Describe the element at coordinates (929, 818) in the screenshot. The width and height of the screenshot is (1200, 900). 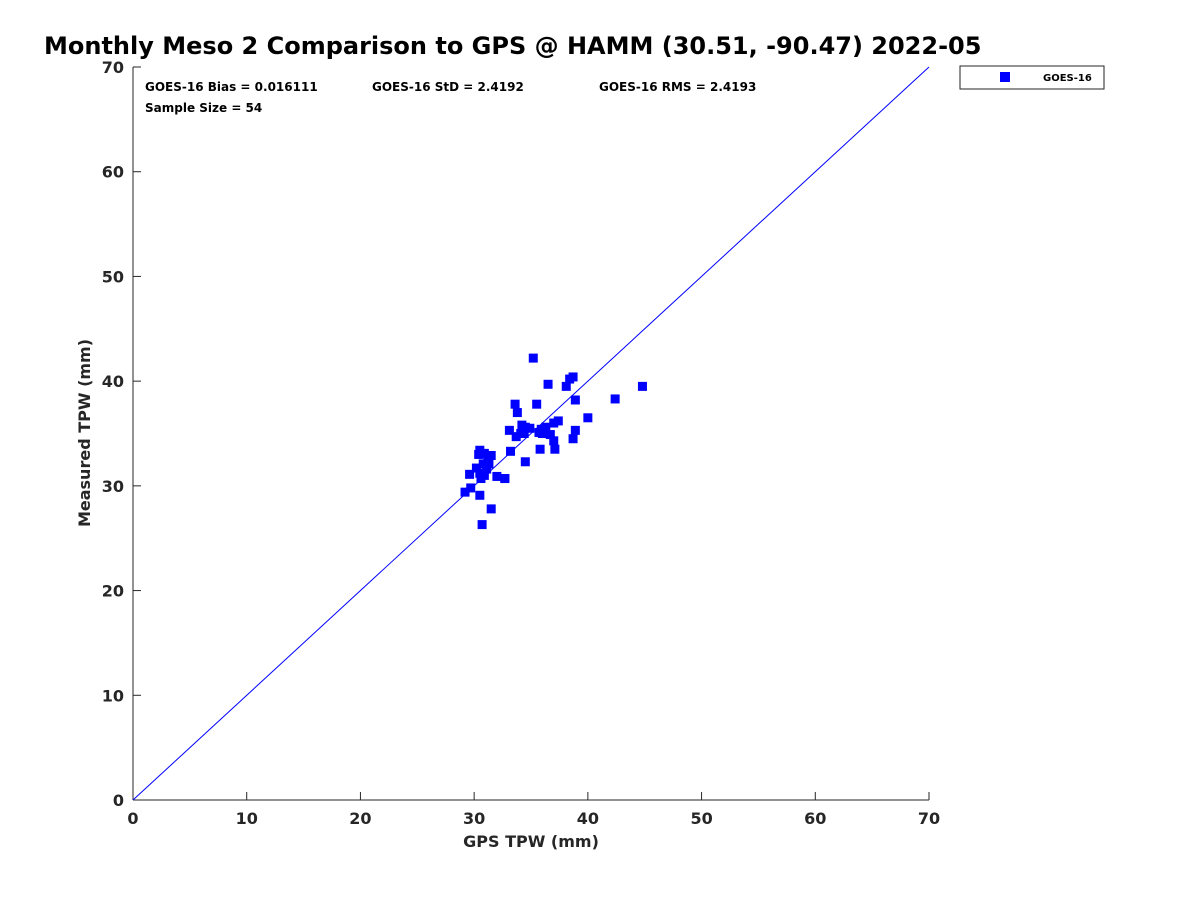
I see `x-tick-label: 70` at that location.